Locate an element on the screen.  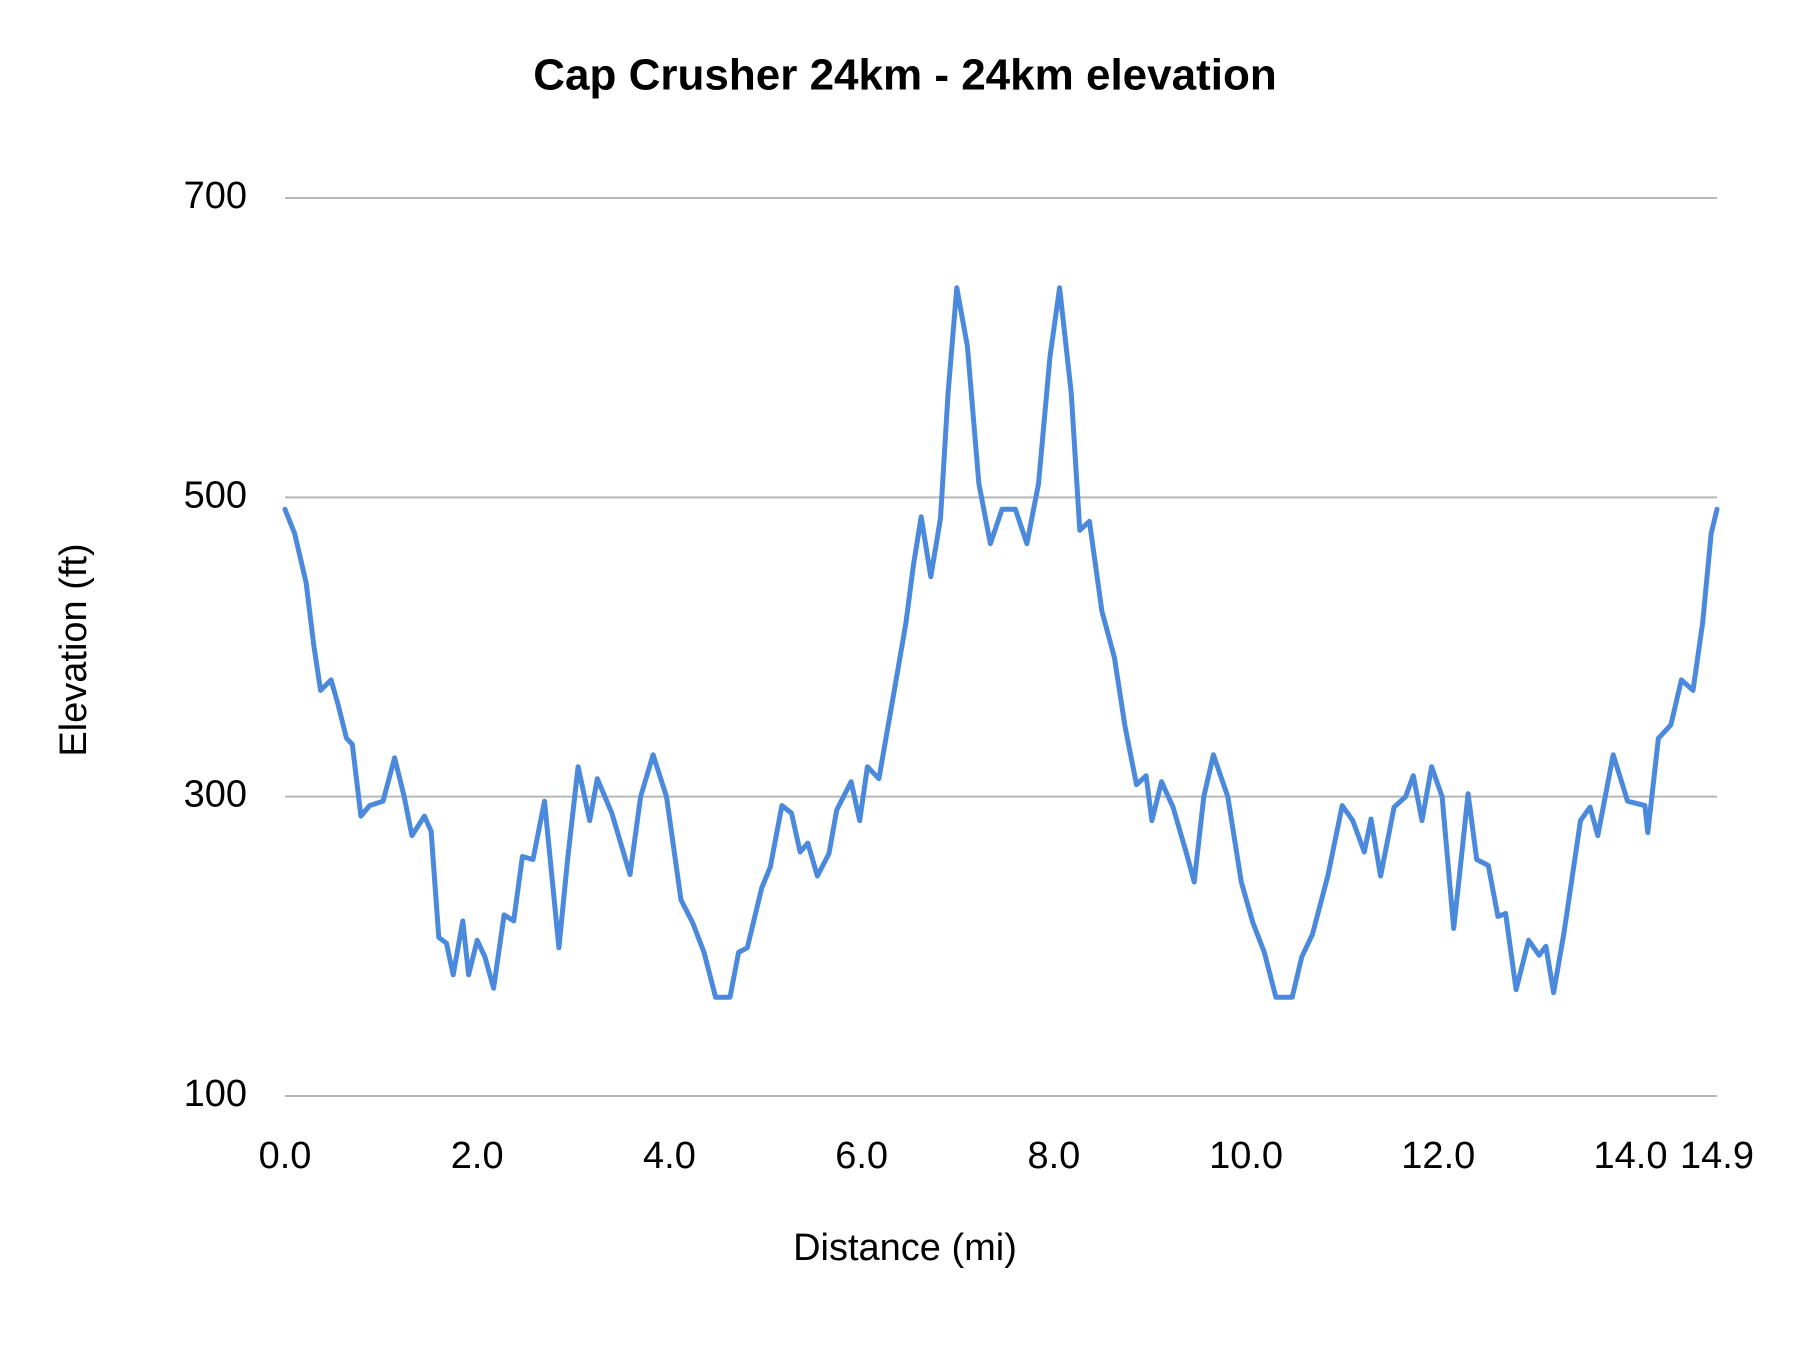
x-tick-label: 4.0 is located at coordinates (669, 1156).